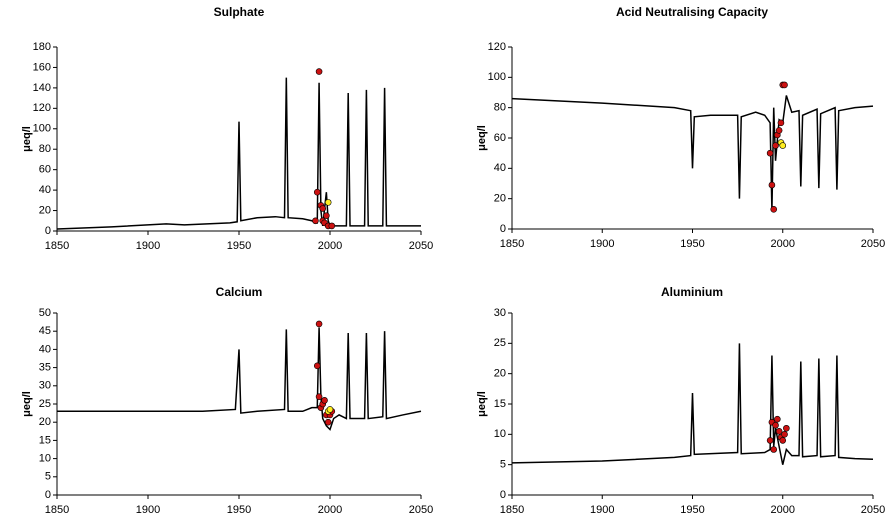 The image size is (888, 523). Describe the element at coordinates (42, 67) in the screenshot. I see `y-tick-label: 160` at that location.